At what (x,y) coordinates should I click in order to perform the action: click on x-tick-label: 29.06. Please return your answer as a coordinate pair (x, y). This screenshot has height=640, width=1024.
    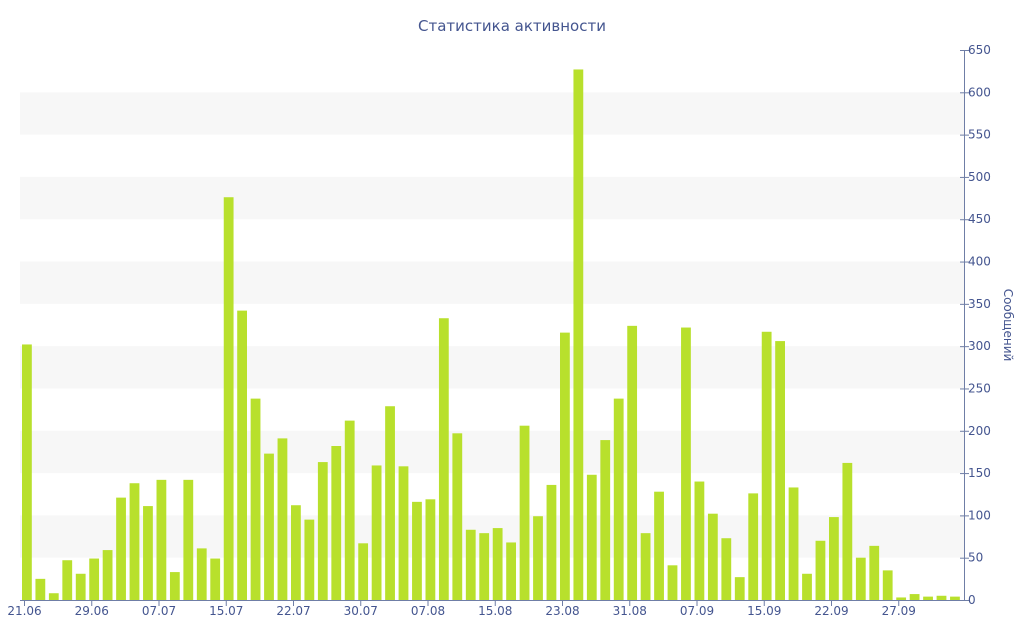
    Looking at the image, I should click on (92, 611).